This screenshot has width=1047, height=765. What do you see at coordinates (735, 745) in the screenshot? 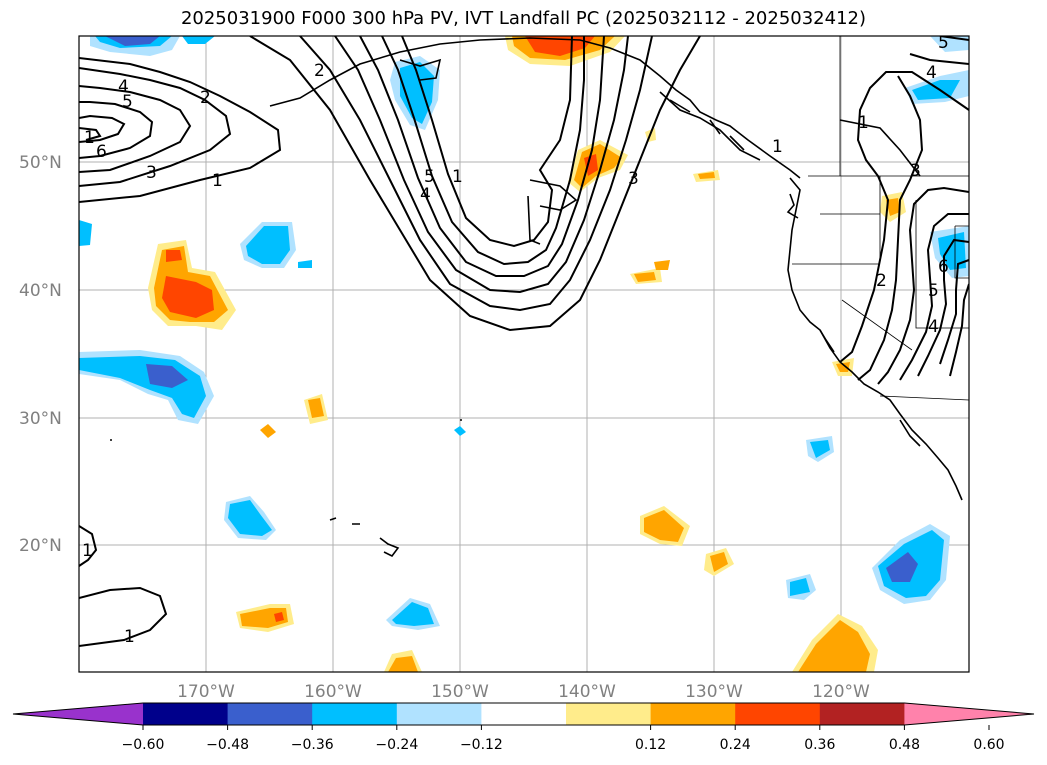
I see `colorbar-tick-label: 0.24` at bounding box center [735, 745].